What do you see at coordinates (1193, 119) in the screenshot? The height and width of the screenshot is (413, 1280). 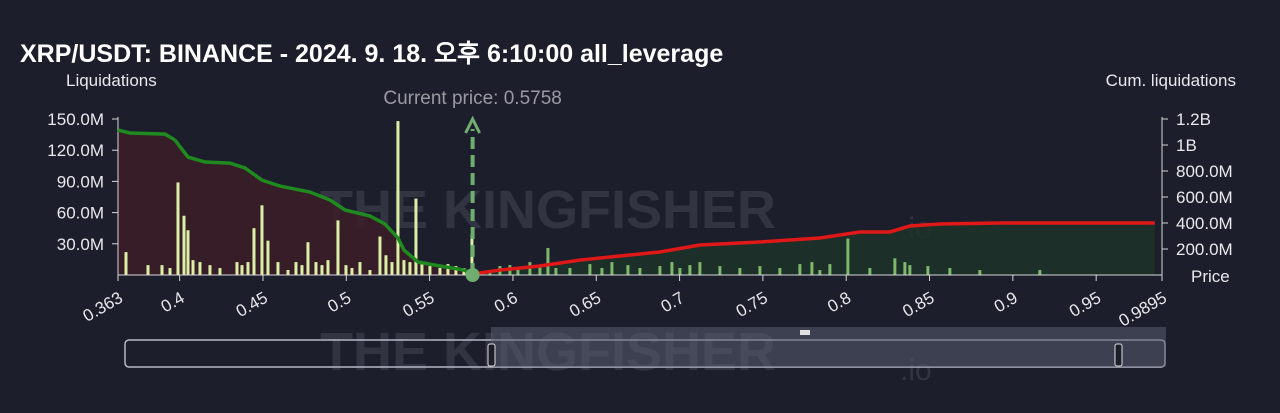 I see `y2-tick-label: 1.2B` at bounding box center [1193, 119].